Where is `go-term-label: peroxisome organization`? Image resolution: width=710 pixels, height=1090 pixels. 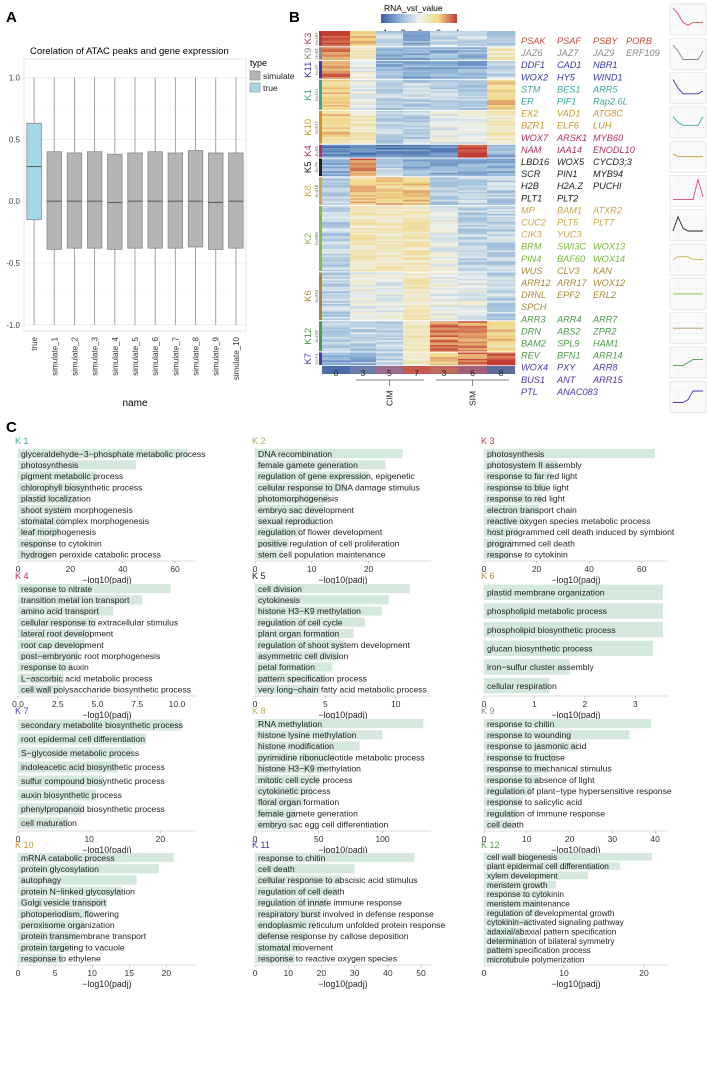 go-term-label: peroxisome organization is located at coordinates (68, 925).